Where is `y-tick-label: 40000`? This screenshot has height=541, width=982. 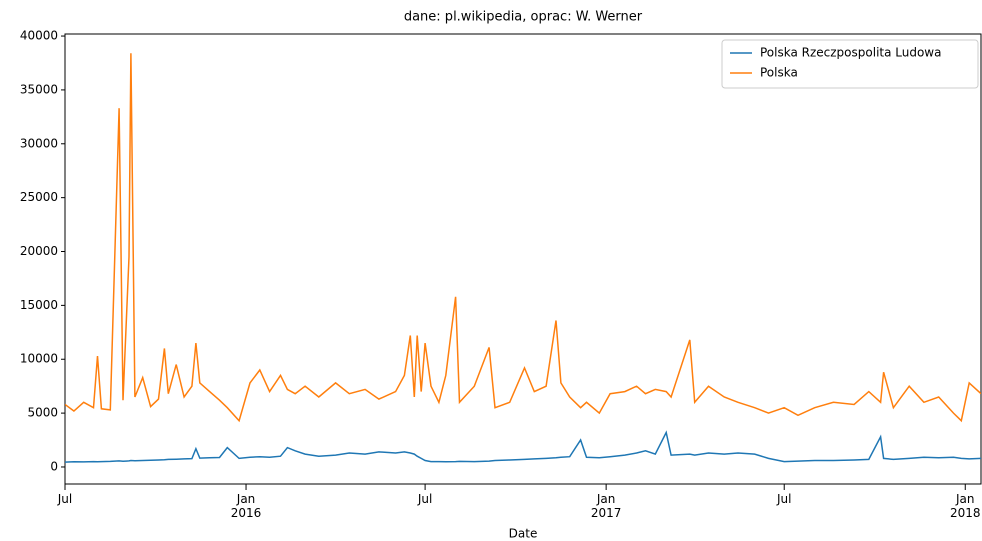
y-tick-label: 40000 is located at coordinates (39, 36).